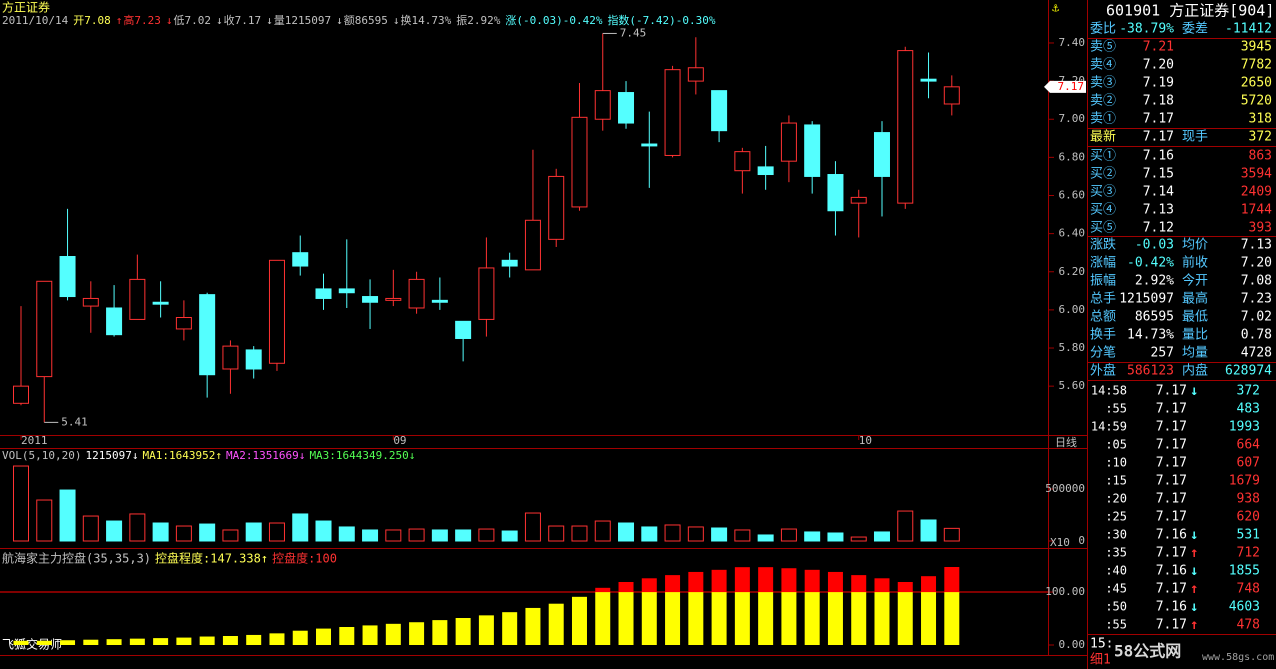 The image size is (1276, 669). I want to click on bid-volume: 863, so click(1260, 156).